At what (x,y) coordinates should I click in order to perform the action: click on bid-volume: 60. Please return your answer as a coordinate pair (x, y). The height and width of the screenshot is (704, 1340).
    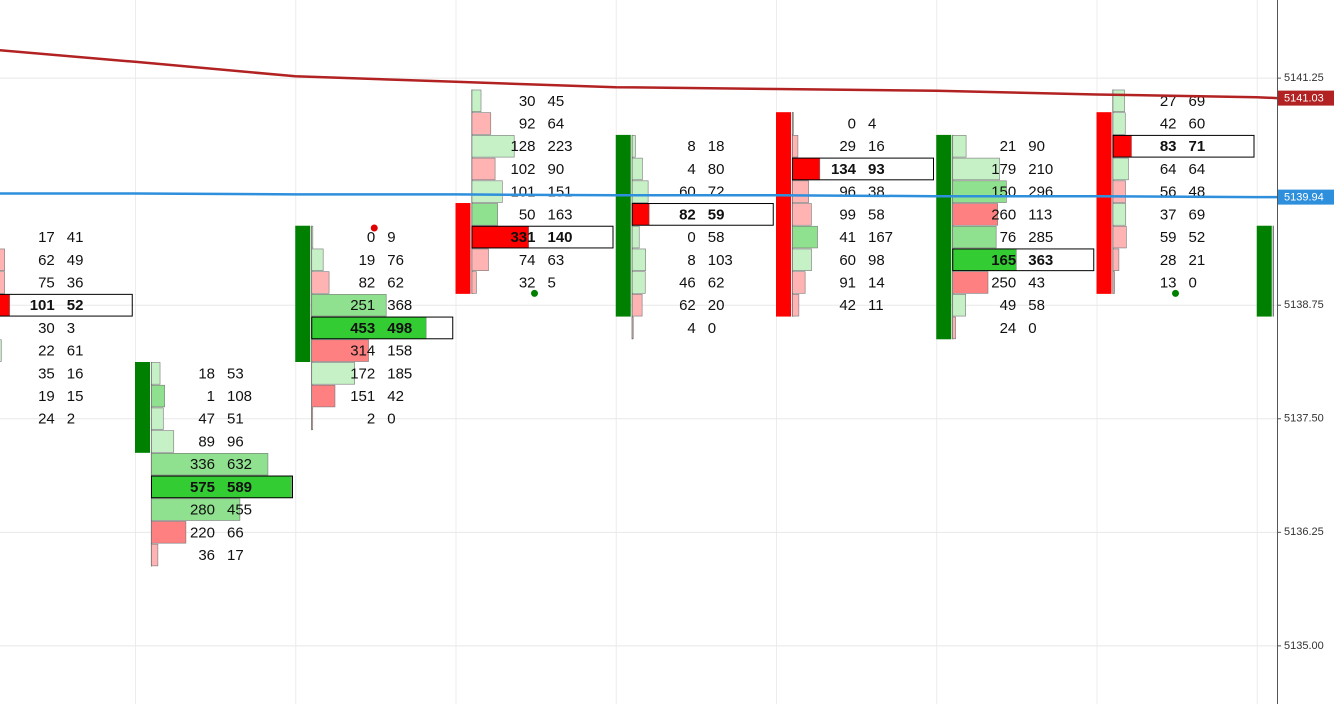
    Looking at the image, I should click on (847, 260).